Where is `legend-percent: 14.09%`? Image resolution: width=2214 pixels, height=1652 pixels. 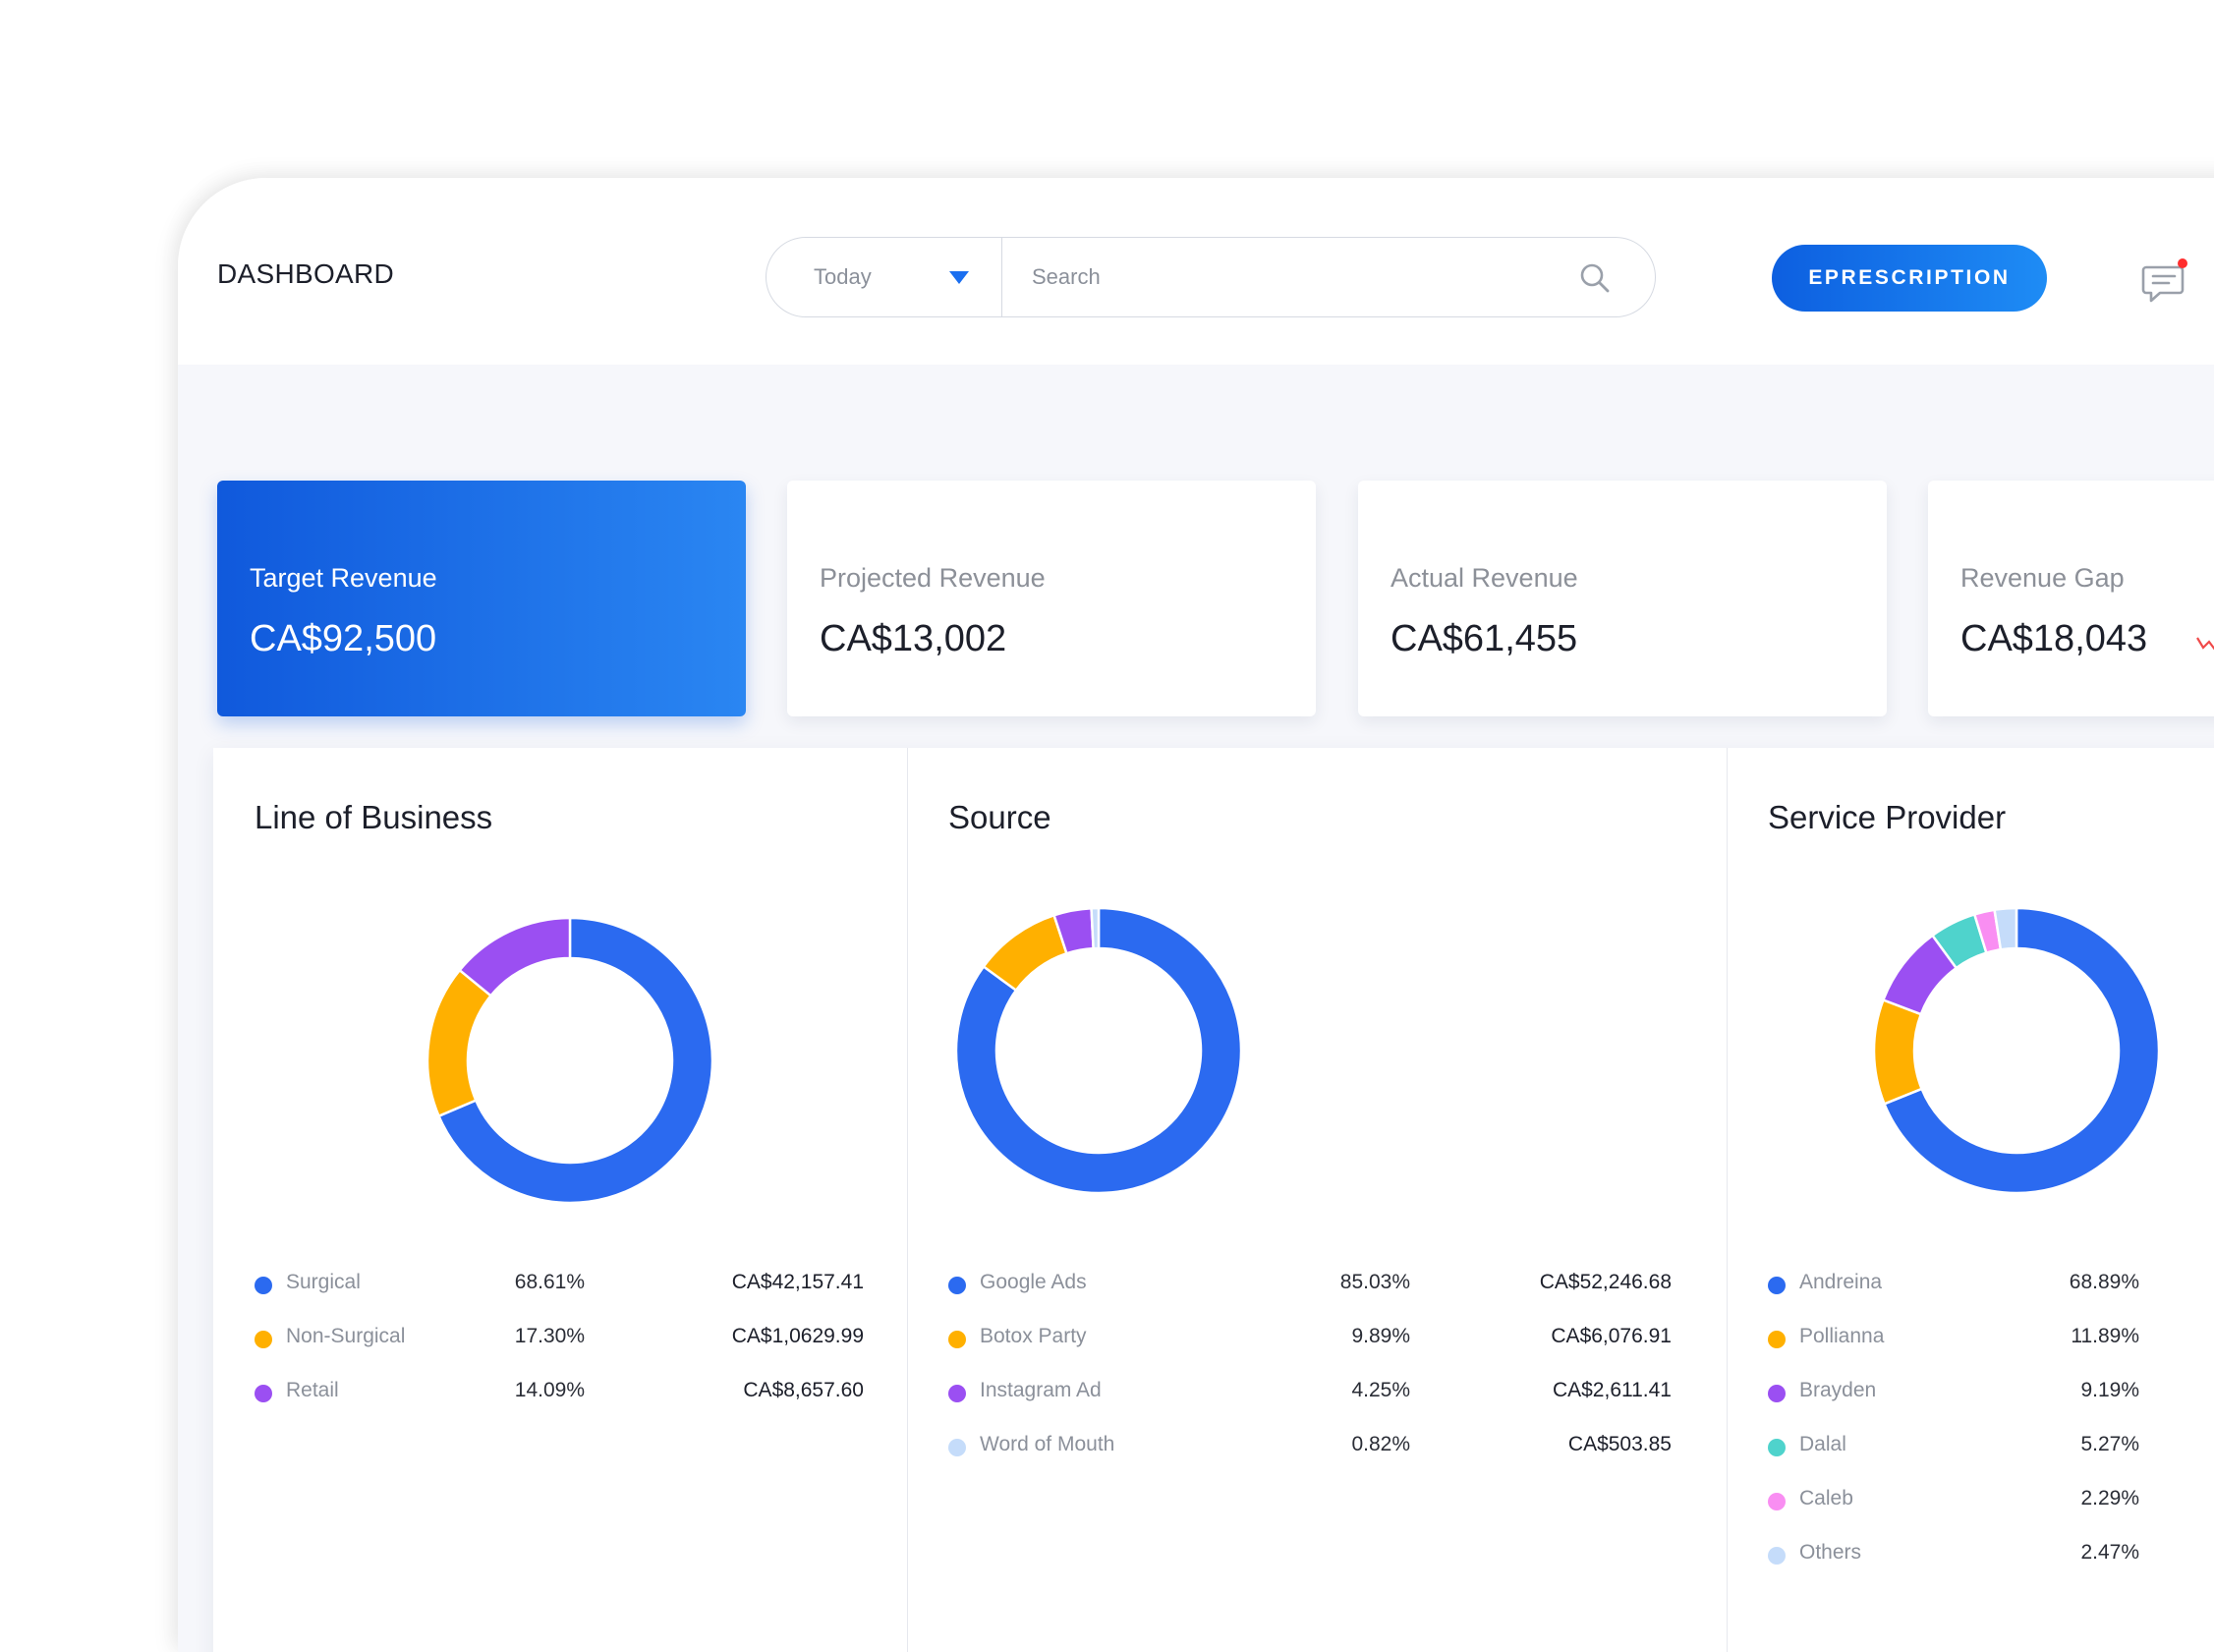
legend-percent: 14.09% is located at coordinates (549, 1390).